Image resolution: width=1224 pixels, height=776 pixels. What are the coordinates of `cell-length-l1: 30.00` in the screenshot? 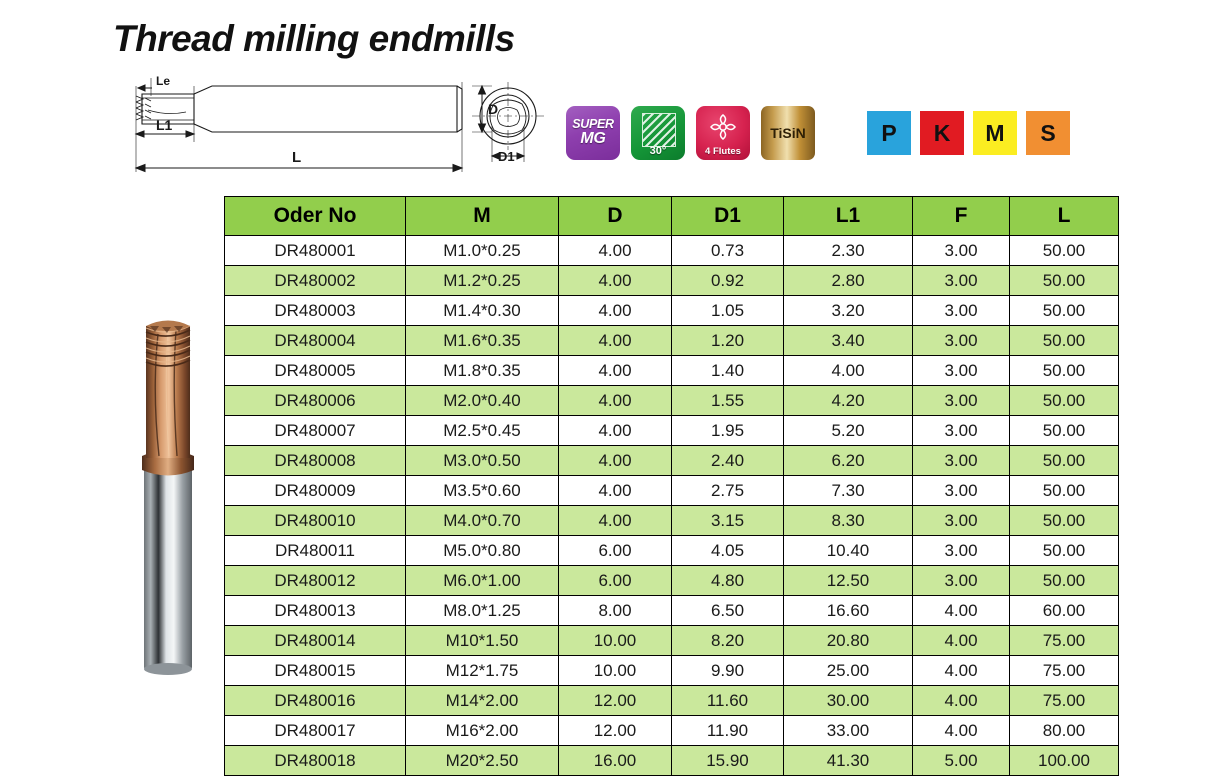 It's located at (848, 700).